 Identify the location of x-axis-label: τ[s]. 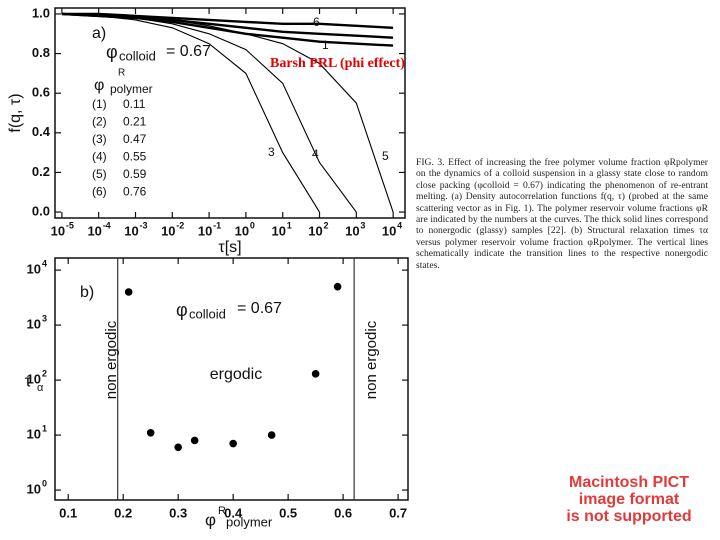
(229, 247).